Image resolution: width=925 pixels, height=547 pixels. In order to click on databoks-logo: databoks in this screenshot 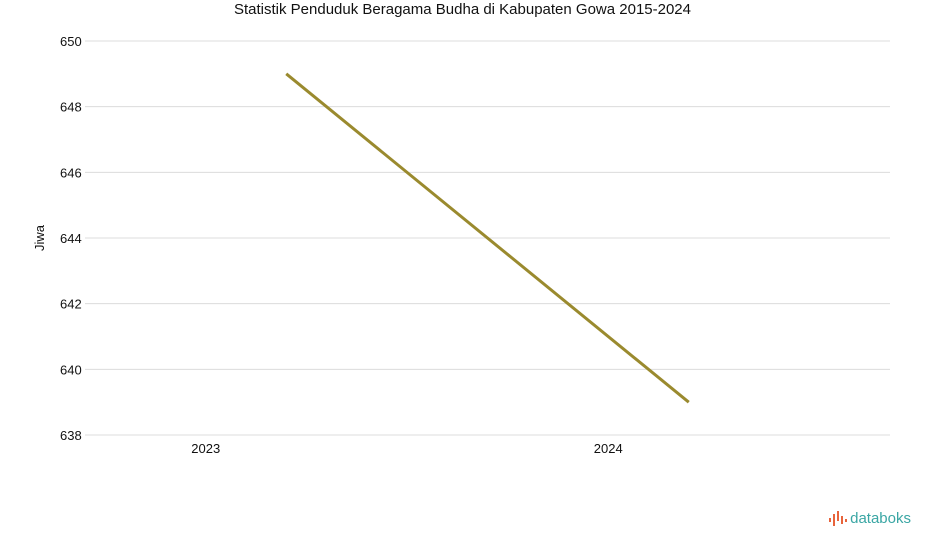, I will do `click(870, 518)`.